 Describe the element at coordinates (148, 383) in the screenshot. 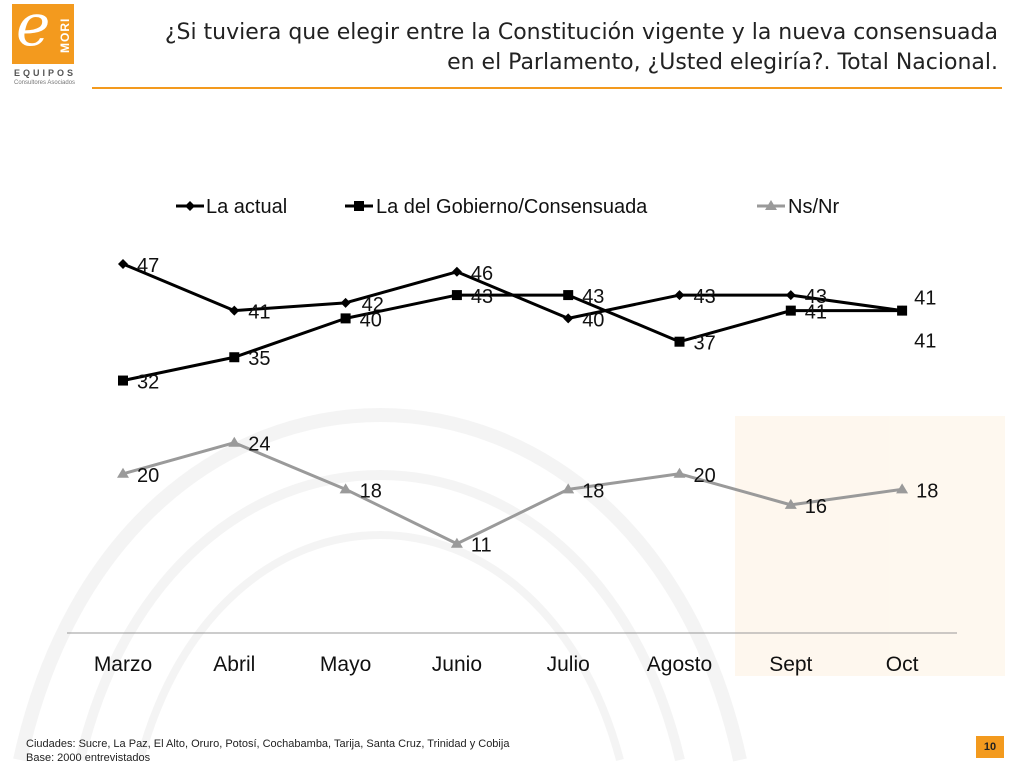

I see `data-label: 32` at that location.